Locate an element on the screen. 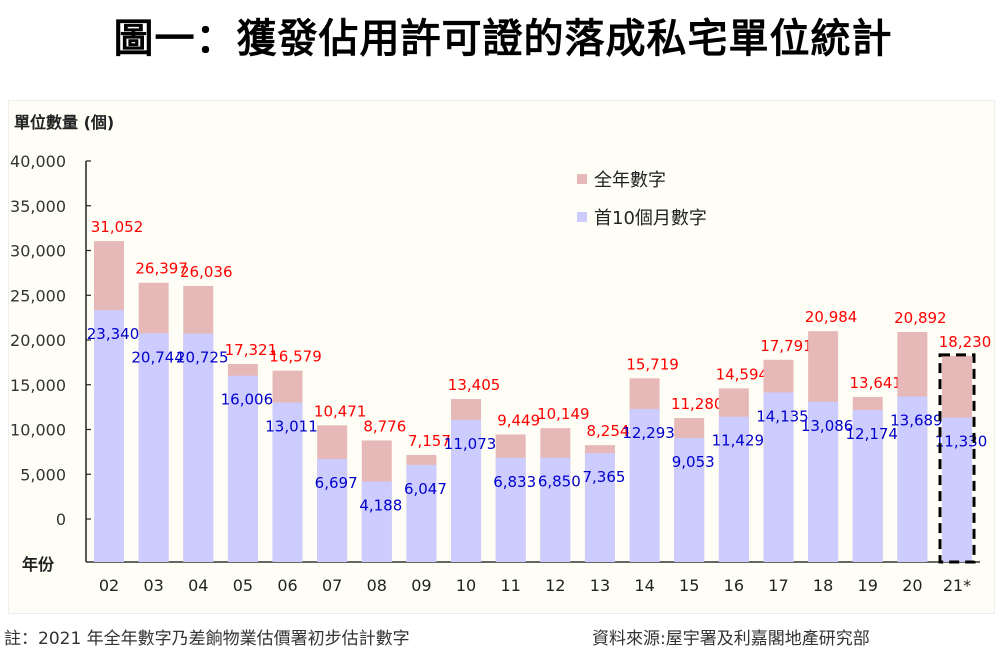 The image size is (1006, 657). data-label-full-year: 8,254 is located at coordinates (607, 431).